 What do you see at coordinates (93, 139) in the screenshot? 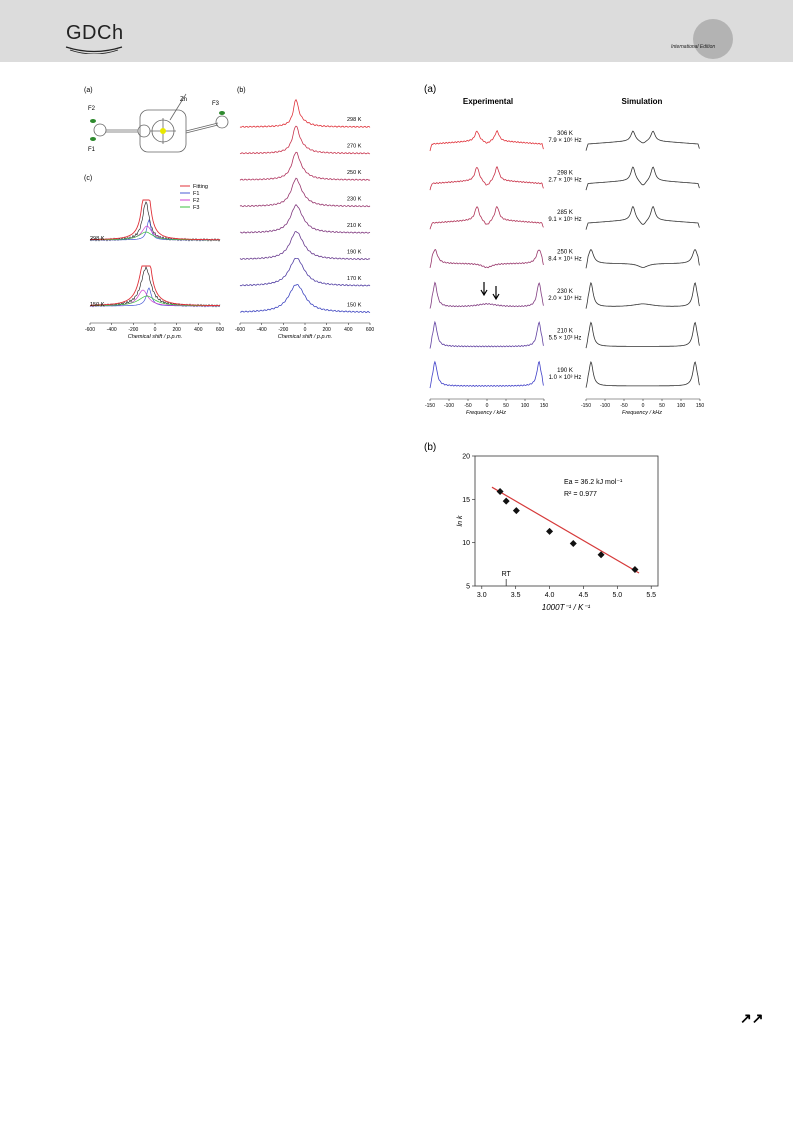
I see `fluorine-f1-icon` at bounding box center [93, 139].